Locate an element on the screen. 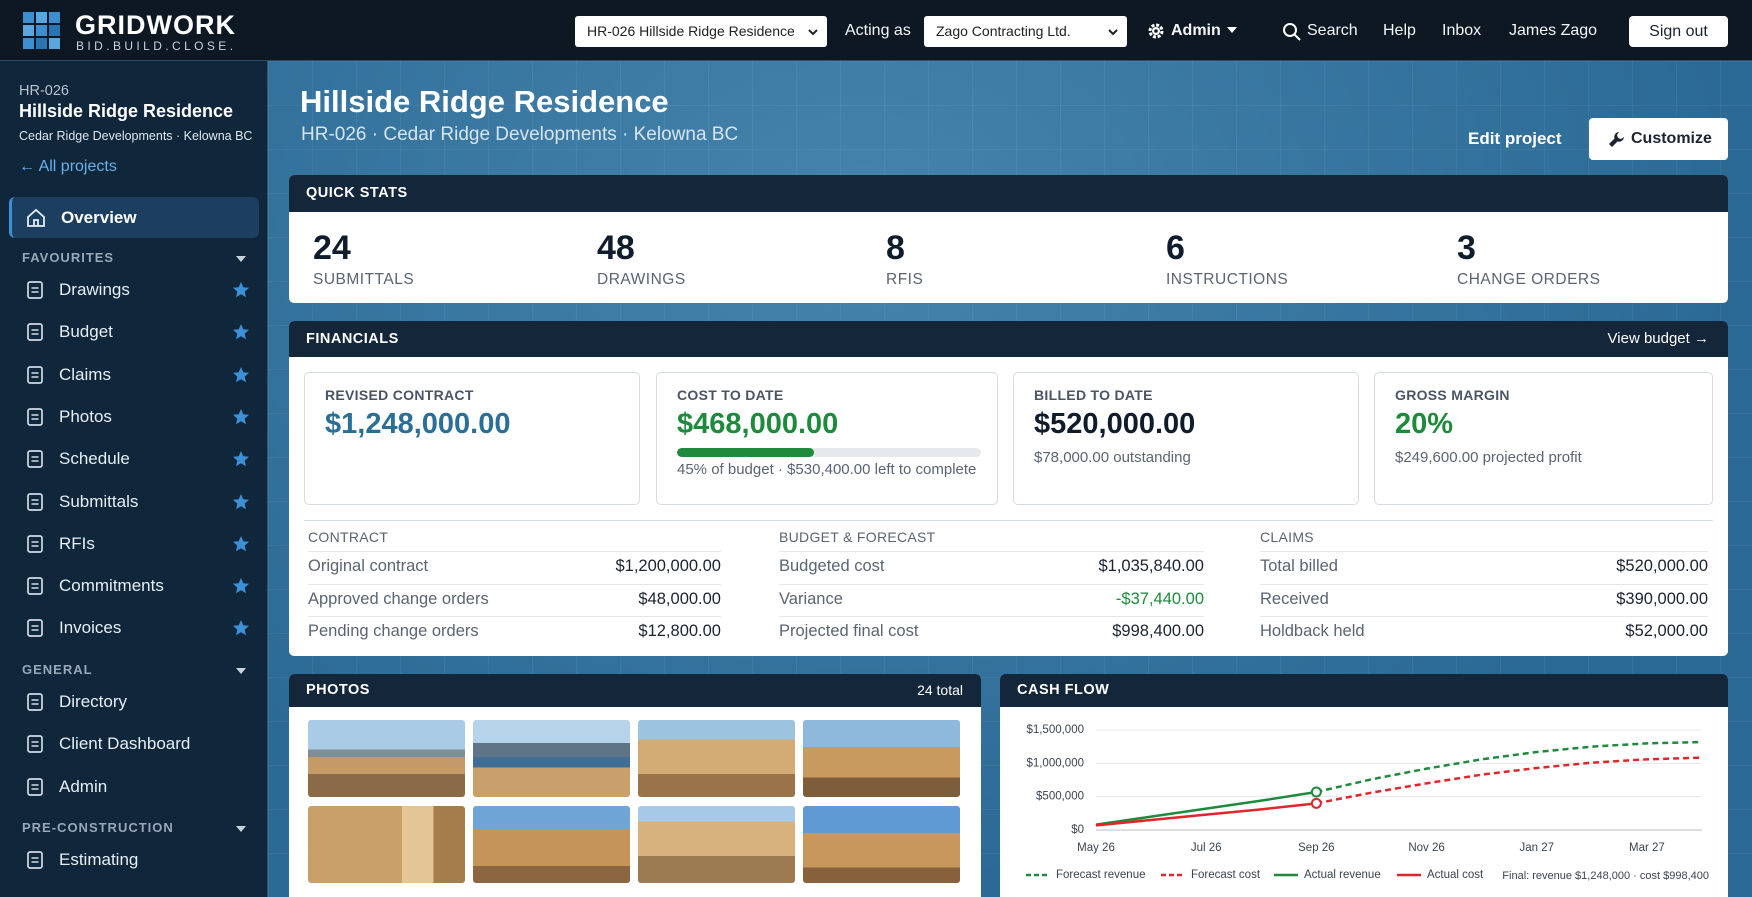 The width and height of the screenshot is (1752, 897). caret-shape is located at coordinates (241, 829).